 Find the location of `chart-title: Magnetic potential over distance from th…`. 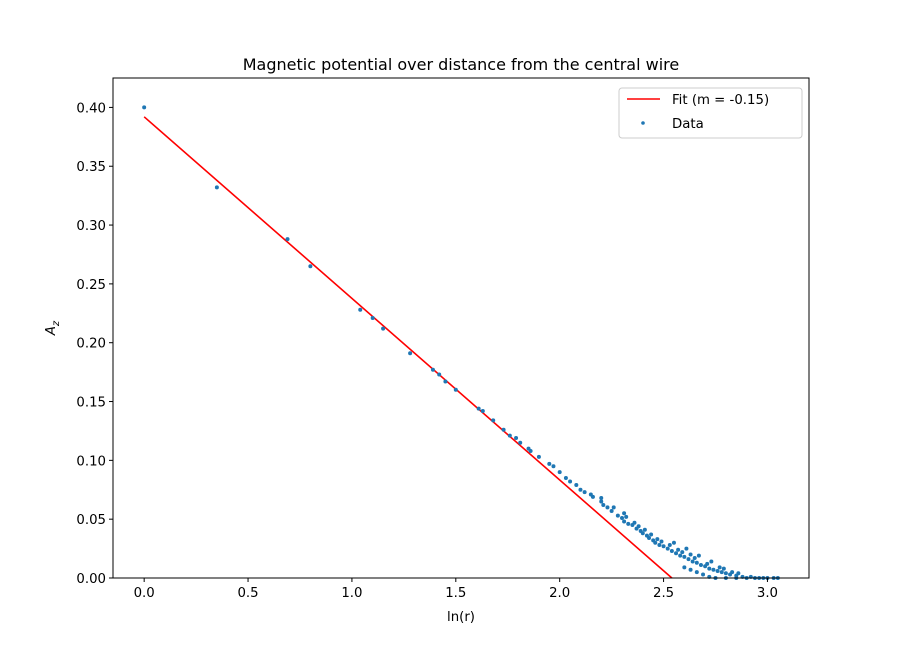

chart-title: Magnetic potential over distance from th… is located at coordinates (461, 64).